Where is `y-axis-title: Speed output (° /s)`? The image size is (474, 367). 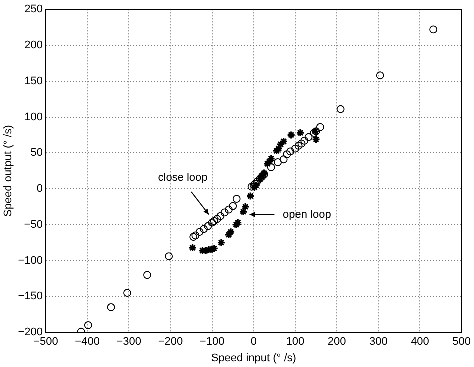
y-axis-title: Speed output (° /s) is located at coordinates (8, 171).